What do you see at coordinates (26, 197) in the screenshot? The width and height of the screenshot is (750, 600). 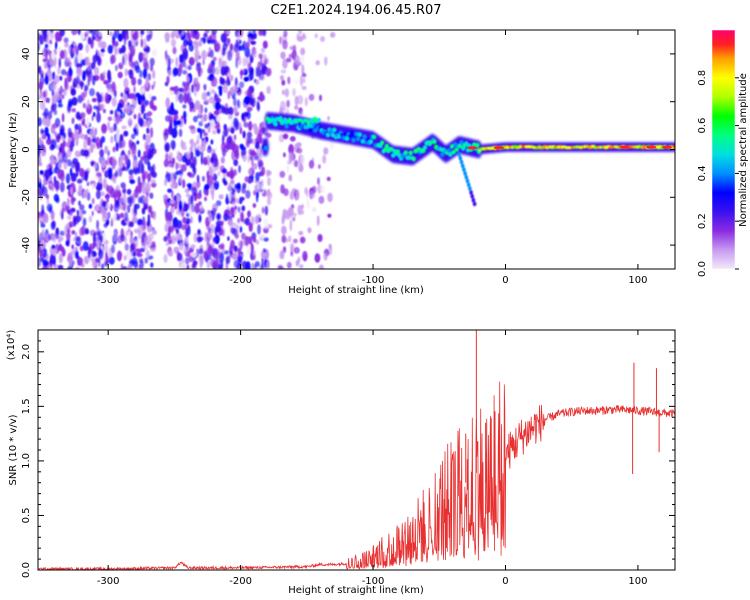 I see `y-tick-label: -20` at bounding box center [26, 197].